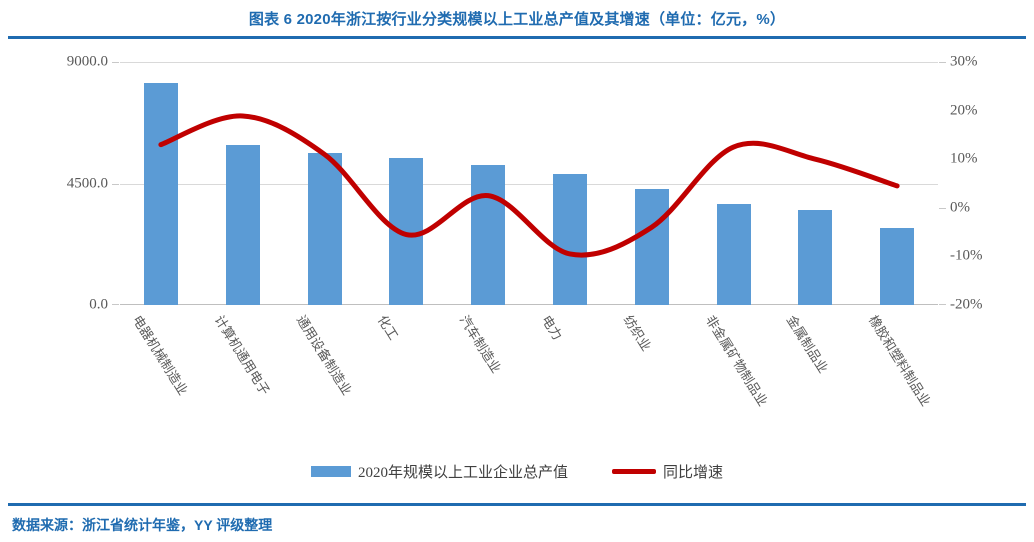 This screenshot has height=542, width=1034. Describe the element at coordinates (942, 304) in the screenshot. I see `tick-right-neg20` at that location.